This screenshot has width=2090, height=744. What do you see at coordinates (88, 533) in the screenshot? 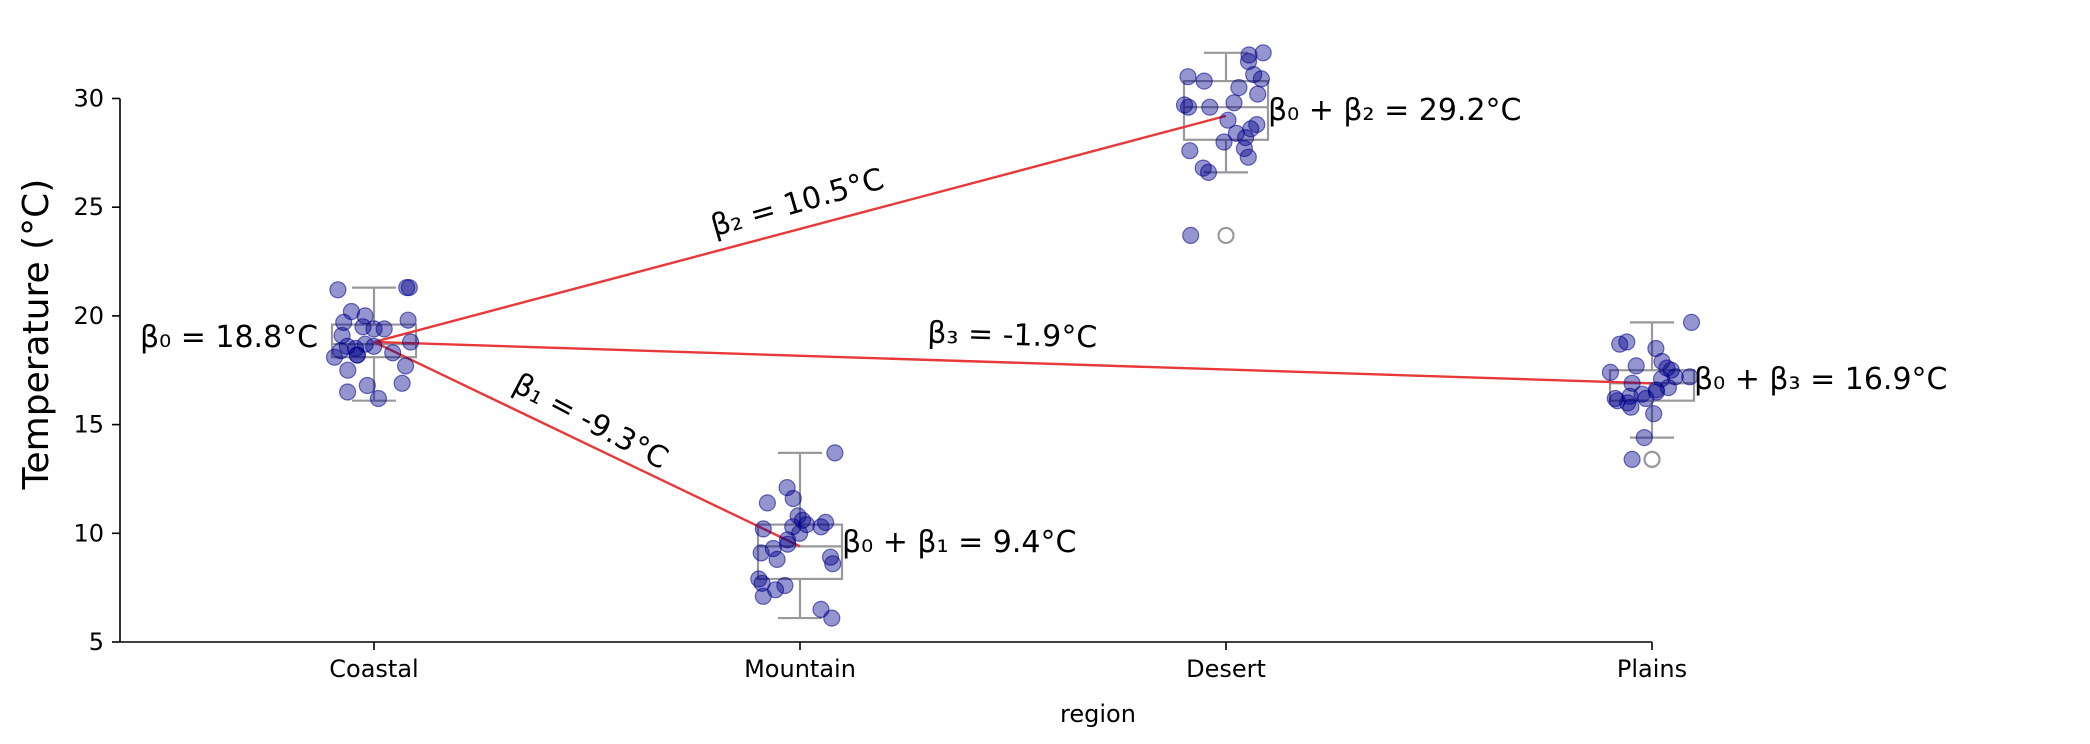
I see `y-tick-label: 10` at bounding box center [88, 533].